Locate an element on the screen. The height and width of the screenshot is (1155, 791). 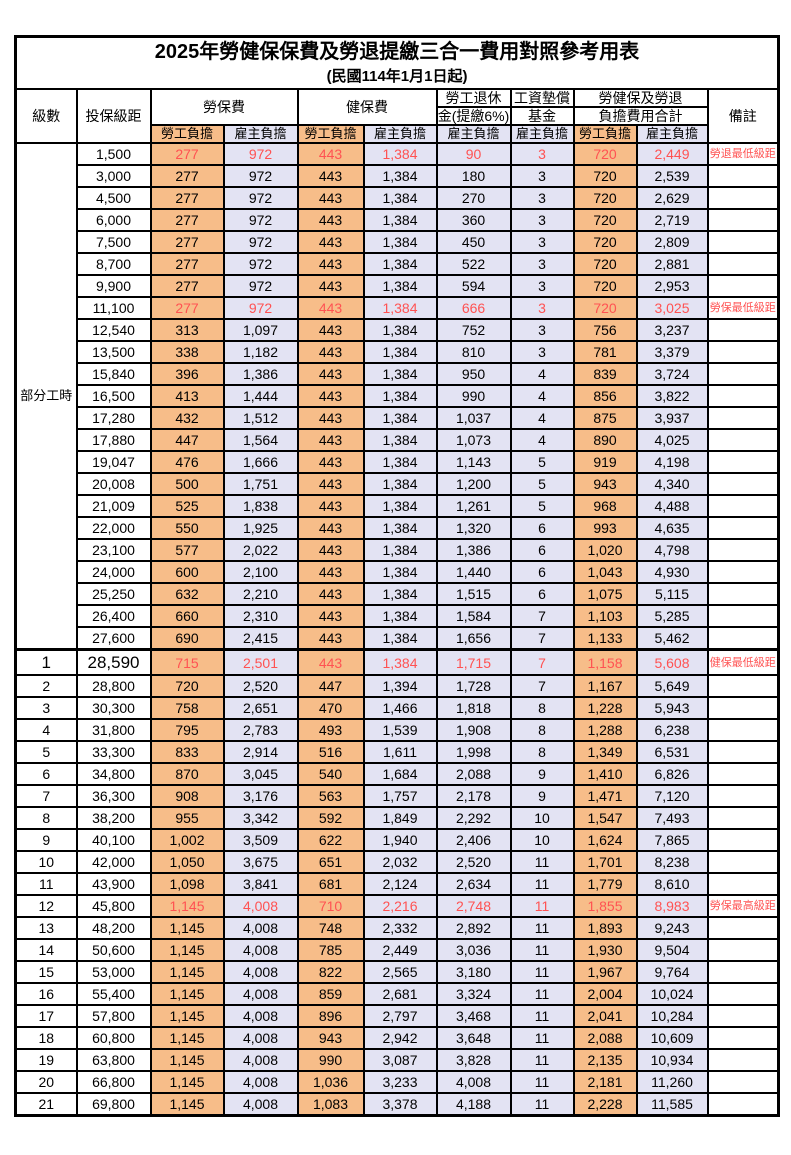
total-employer-cell: 10,024 is located at coordinates (672, 994).